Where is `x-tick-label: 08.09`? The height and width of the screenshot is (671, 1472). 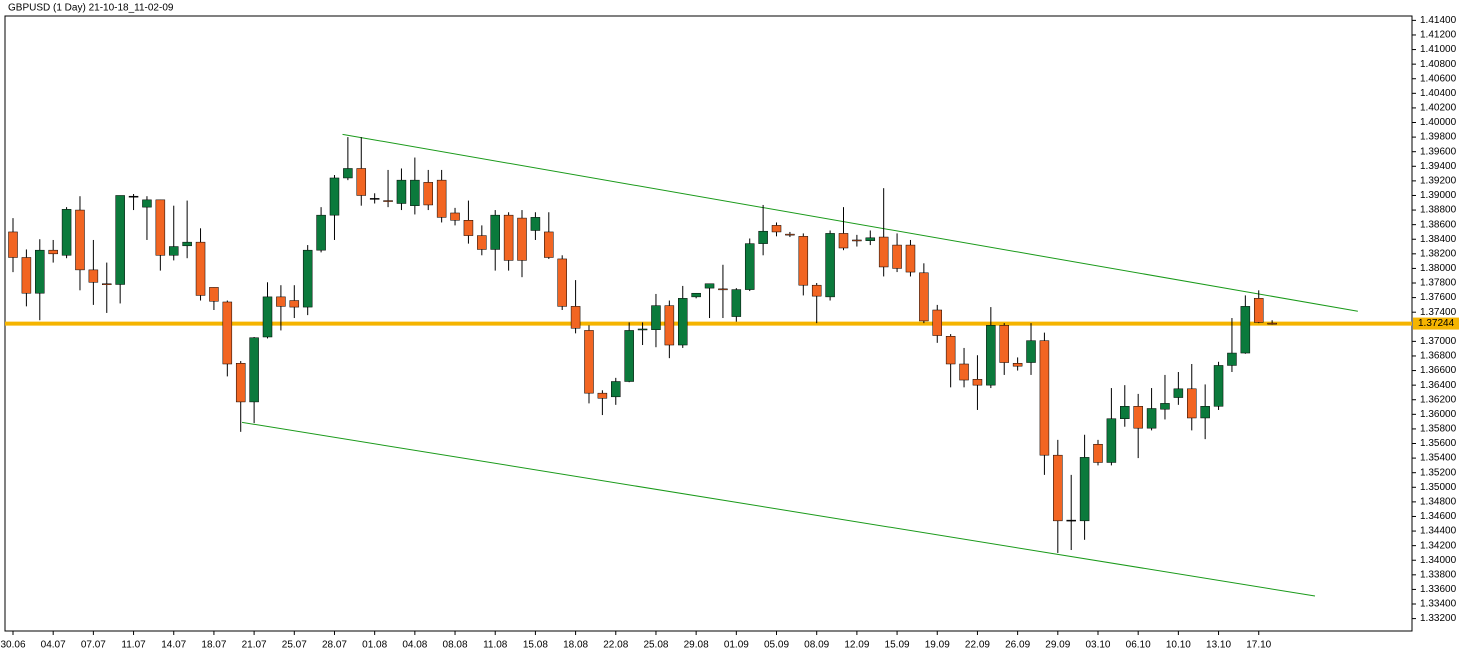 x-tick-label: 08.09 is located at coordinates (816, 645).